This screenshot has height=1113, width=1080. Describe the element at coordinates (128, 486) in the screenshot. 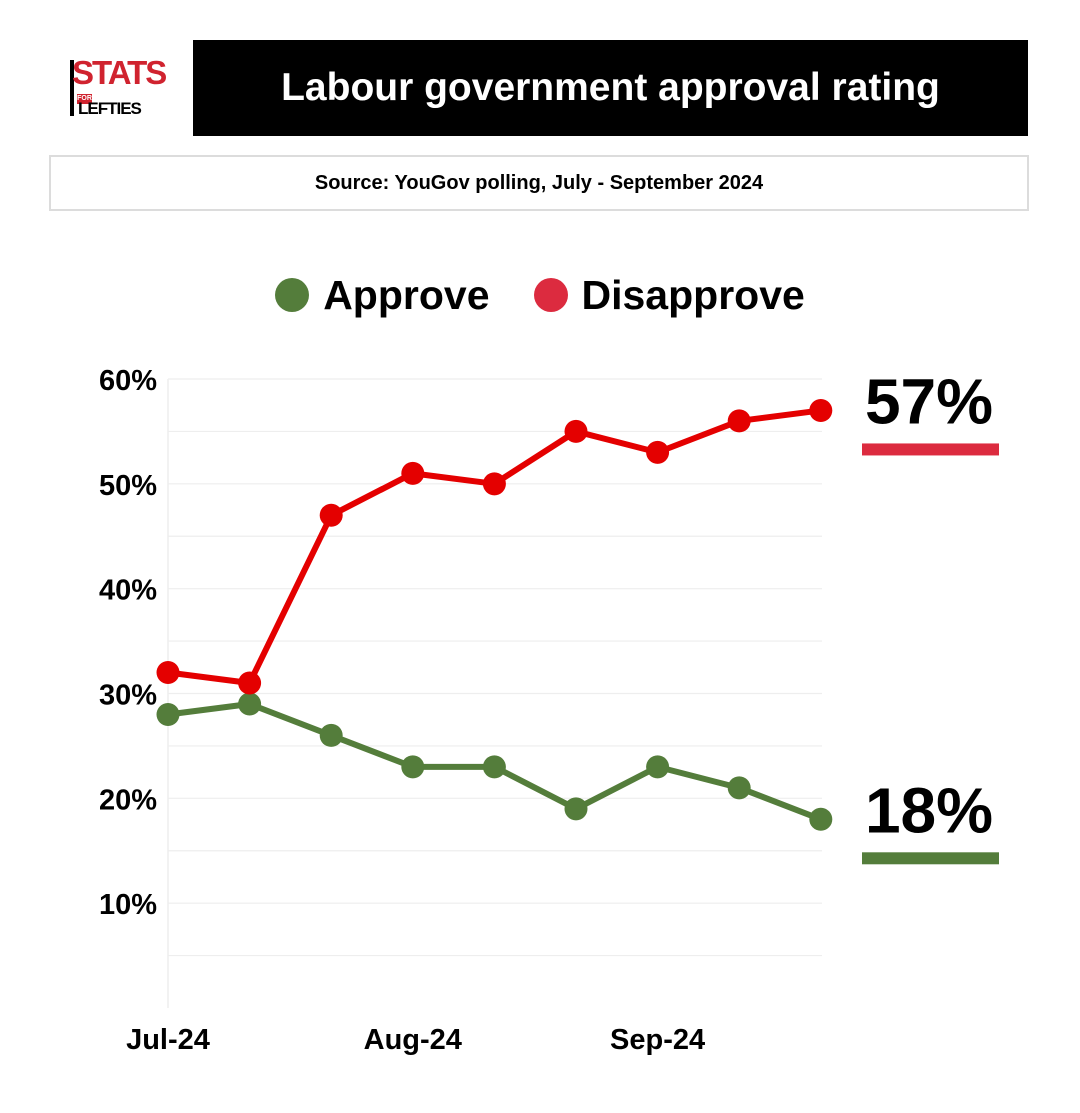

I see `y-tick-label: 50%` at that location.